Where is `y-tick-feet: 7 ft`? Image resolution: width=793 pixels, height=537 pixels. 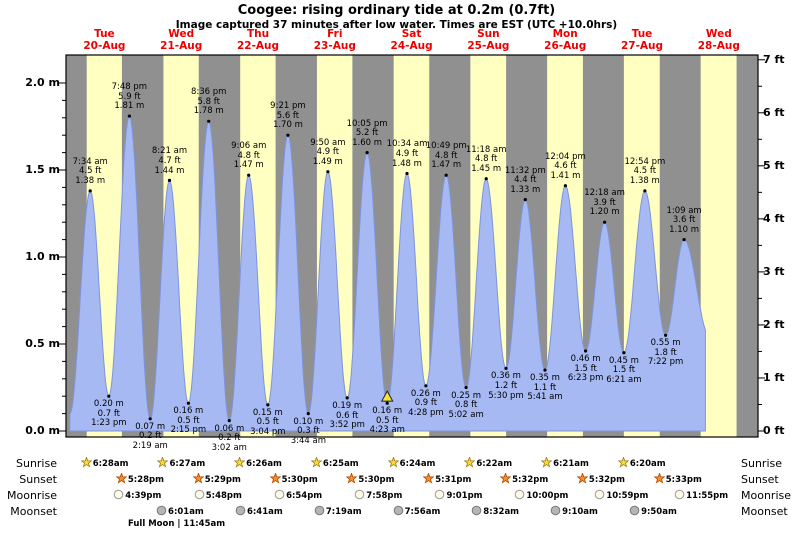
y-tick-feet: 7 ft is located at coordinates (774, 59).